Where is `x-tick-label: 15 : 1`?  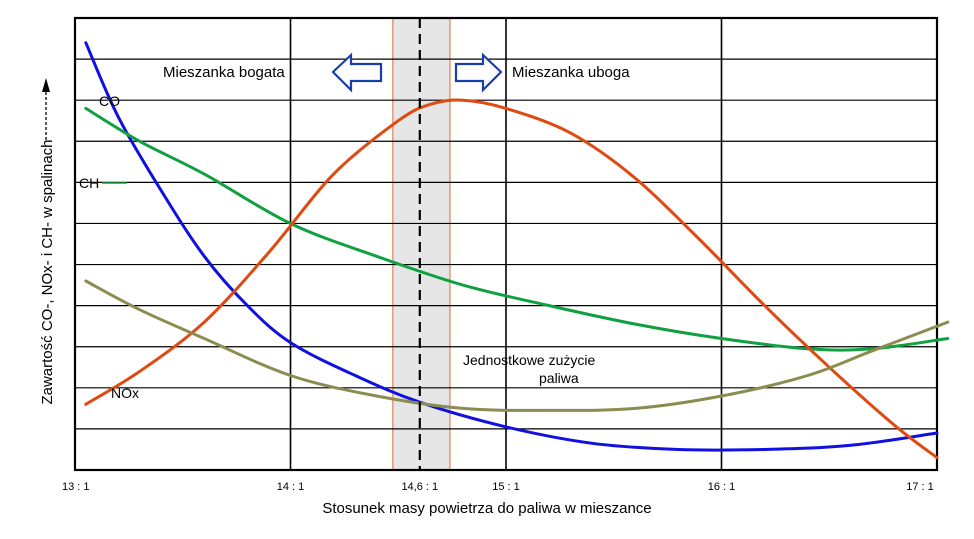
x-tick-label: 15 : 1 is located at coordinates (506, 487).